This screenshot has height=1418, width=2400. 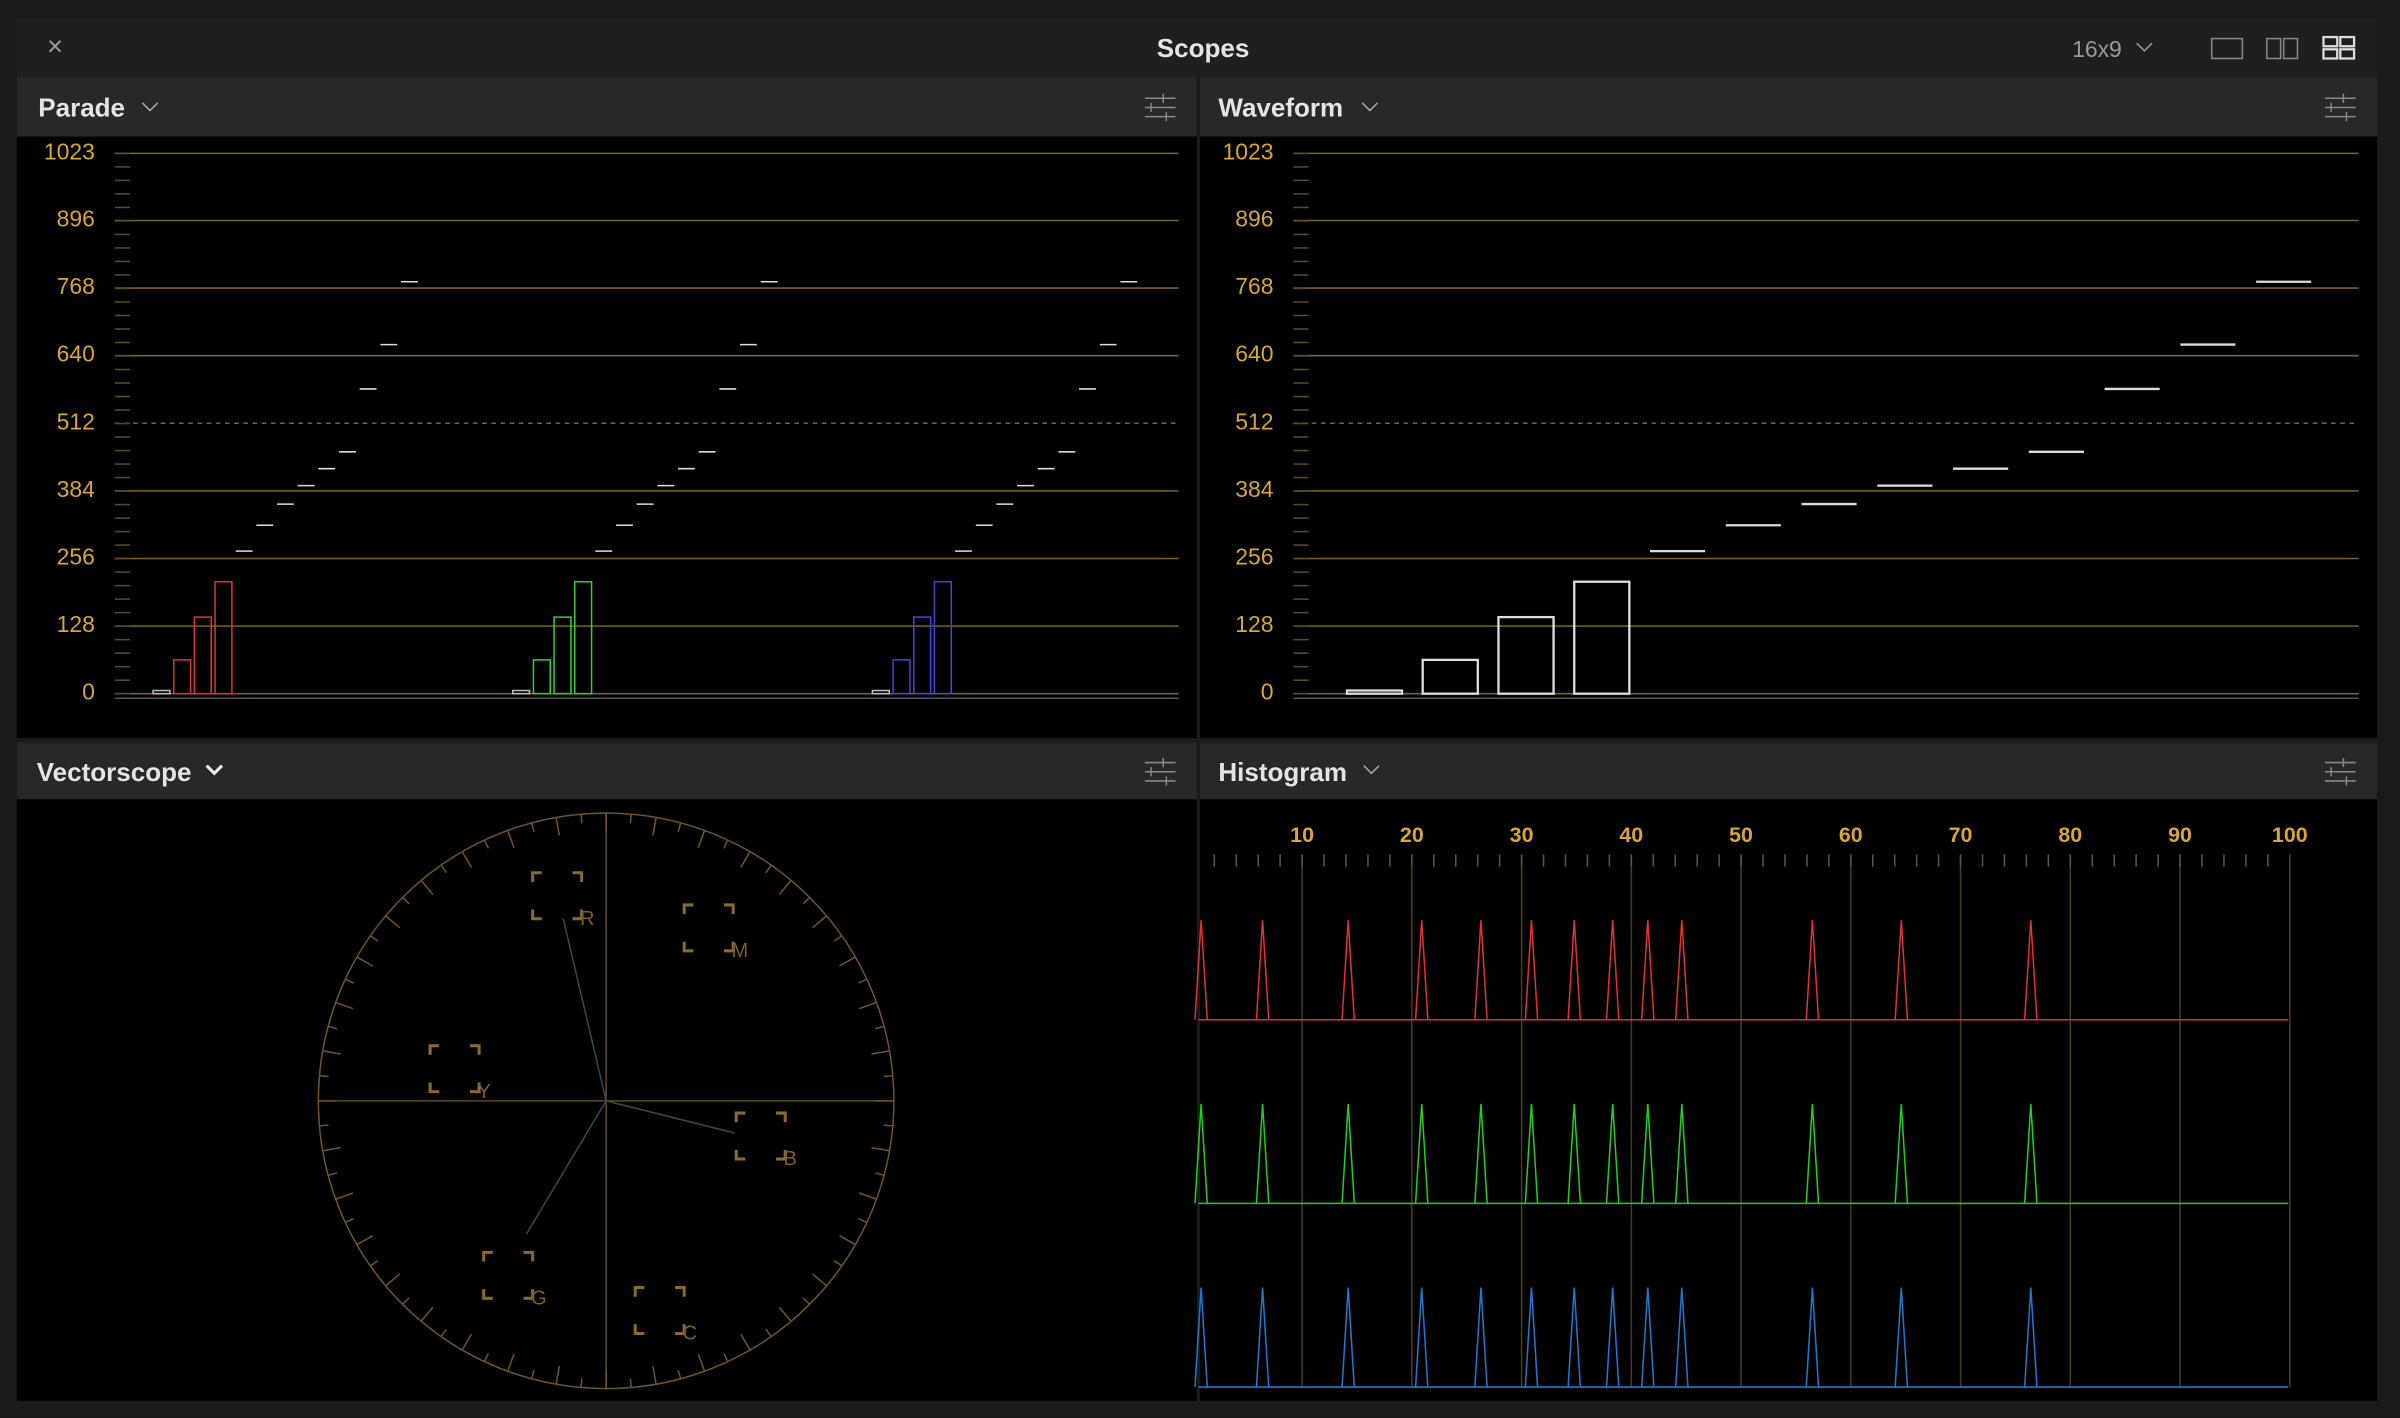 What do you see at coordinates (1302, 835) in the screenshot?
I see `x-tick-label: 10` at bounding box center [1302, 835].